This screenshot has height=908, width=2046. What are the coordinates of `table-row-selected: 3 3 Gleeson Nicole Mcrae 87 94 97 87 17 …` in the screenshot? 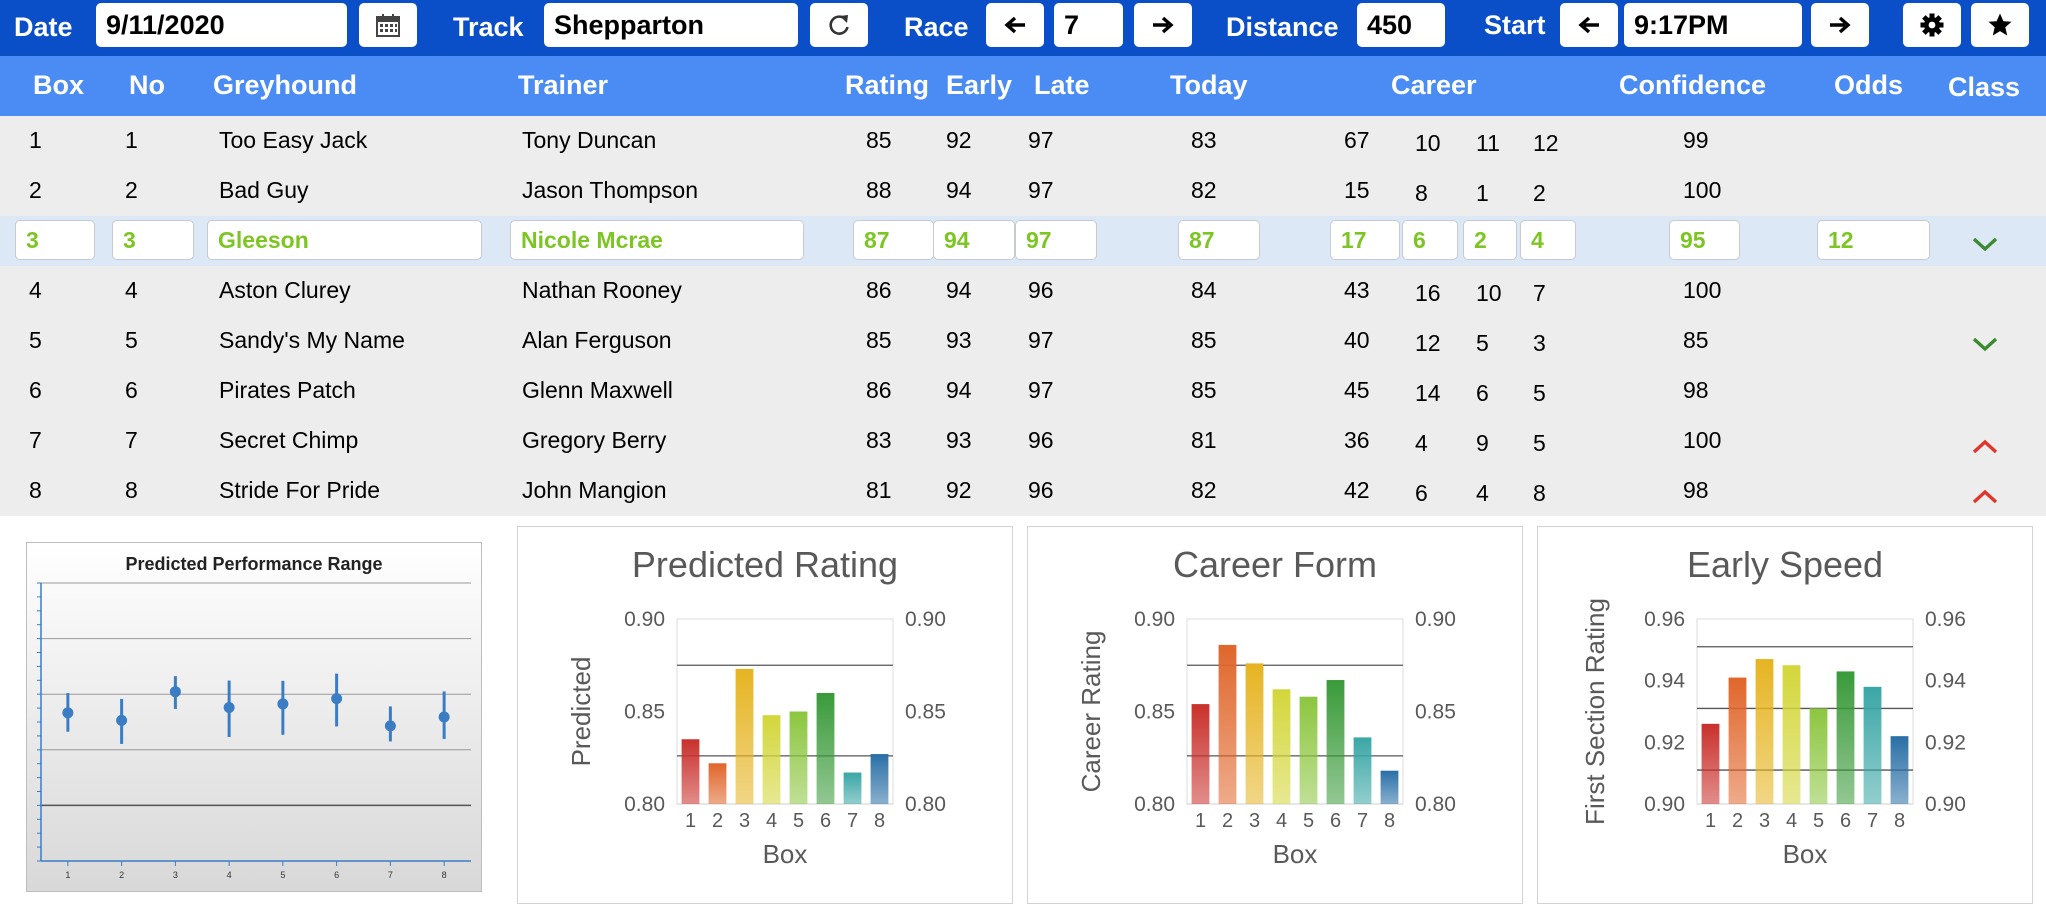 It's located at (1023, 241).